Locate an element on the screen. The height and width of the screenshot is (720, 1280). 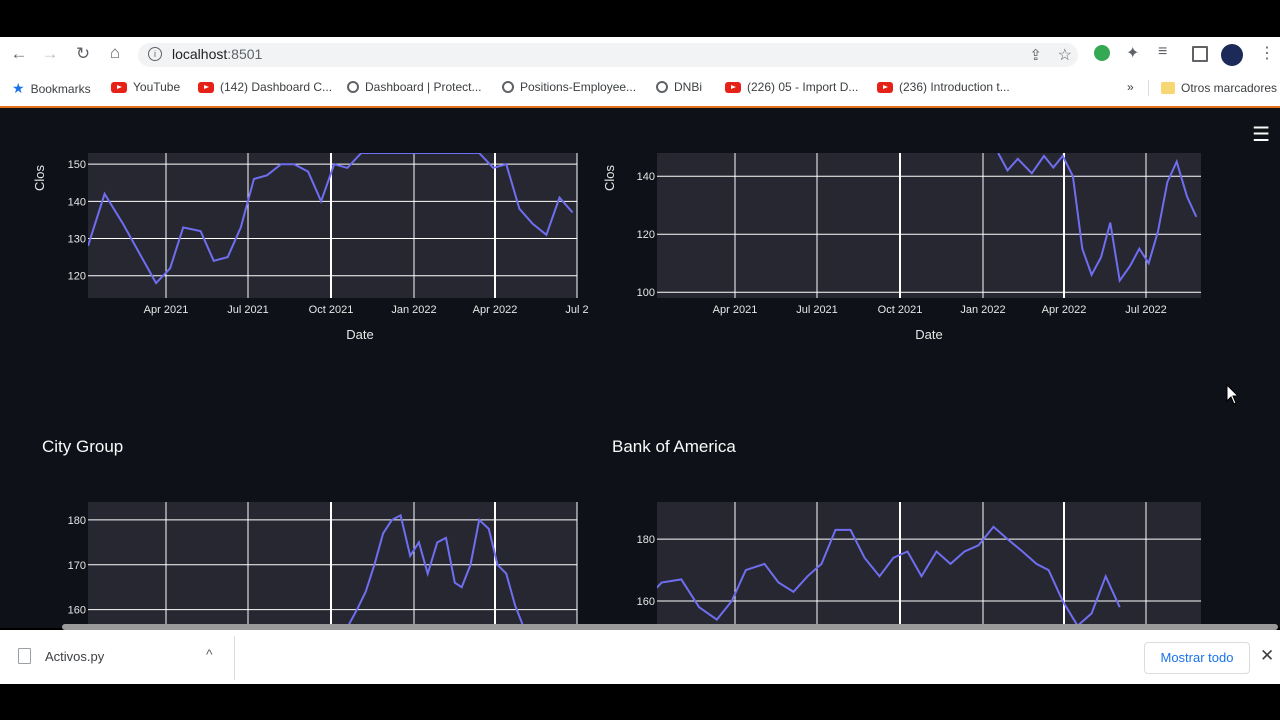
side-panel-icon is located at coordinates (1200, 54).